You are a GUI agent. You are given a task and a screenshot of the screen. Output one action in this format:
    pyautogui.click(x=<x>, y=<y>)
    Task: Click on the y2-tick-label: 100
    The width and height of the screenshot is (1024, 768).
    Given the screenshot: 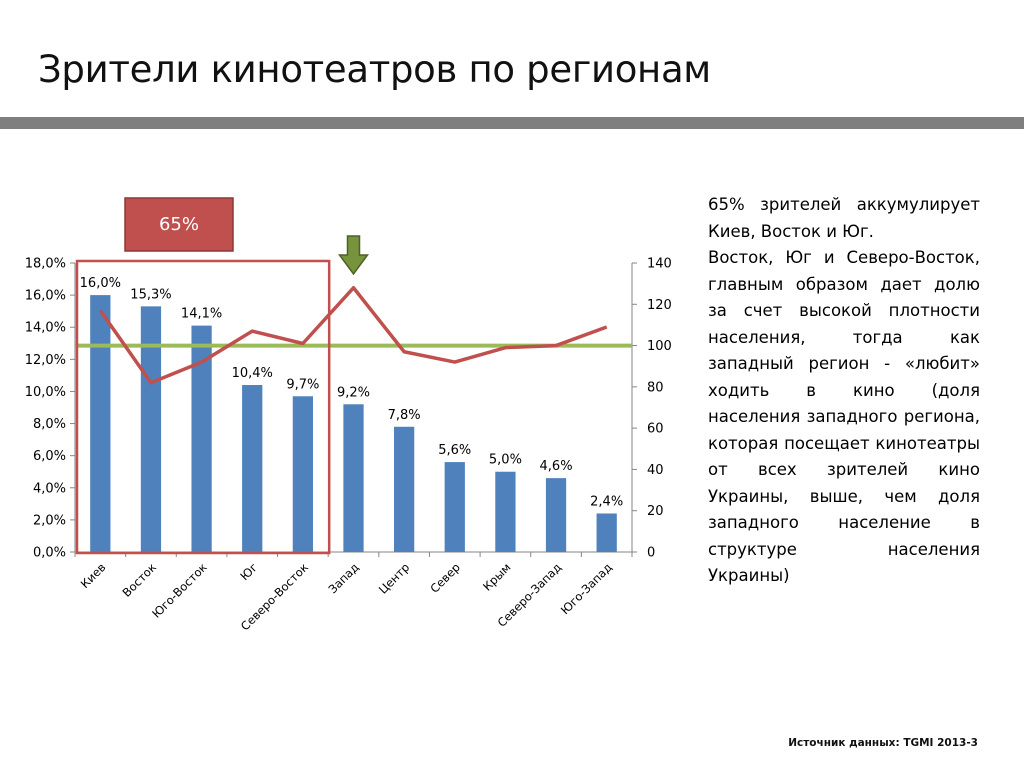 What is the action you would take?
    pyautogui.click(x=659, y=346)
    